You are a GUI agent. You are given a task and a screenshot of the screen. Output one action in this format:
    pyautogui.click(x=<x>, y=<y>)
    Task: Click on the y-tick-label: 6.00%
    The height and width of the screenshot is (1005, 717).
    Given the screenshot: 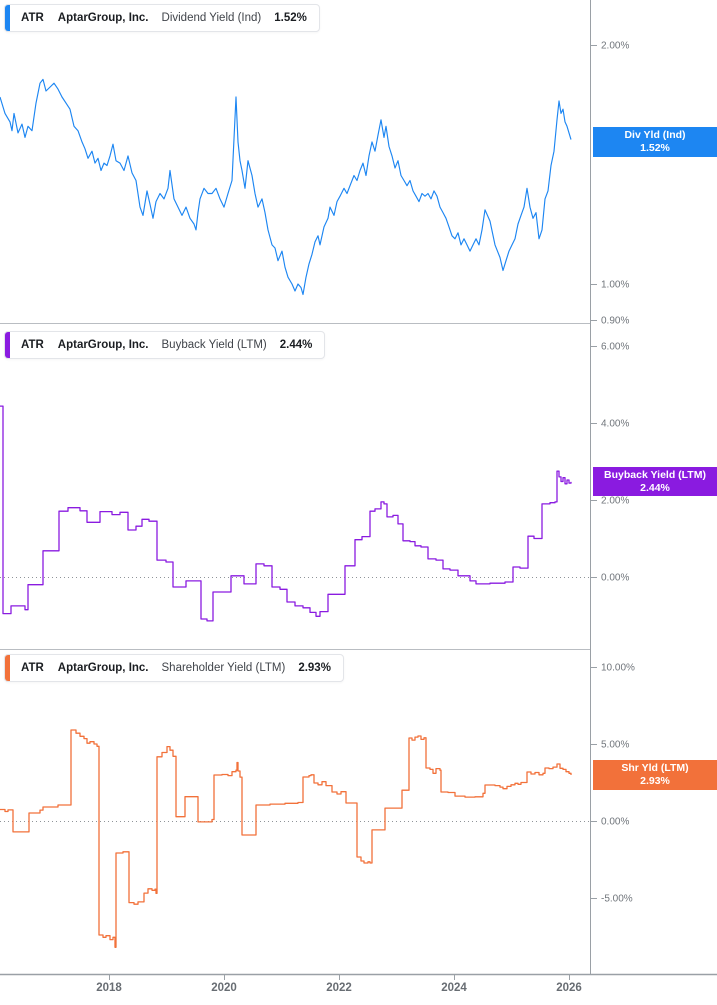 What is the action you would take?
    pyautogui.click(x=615, y=346)
    